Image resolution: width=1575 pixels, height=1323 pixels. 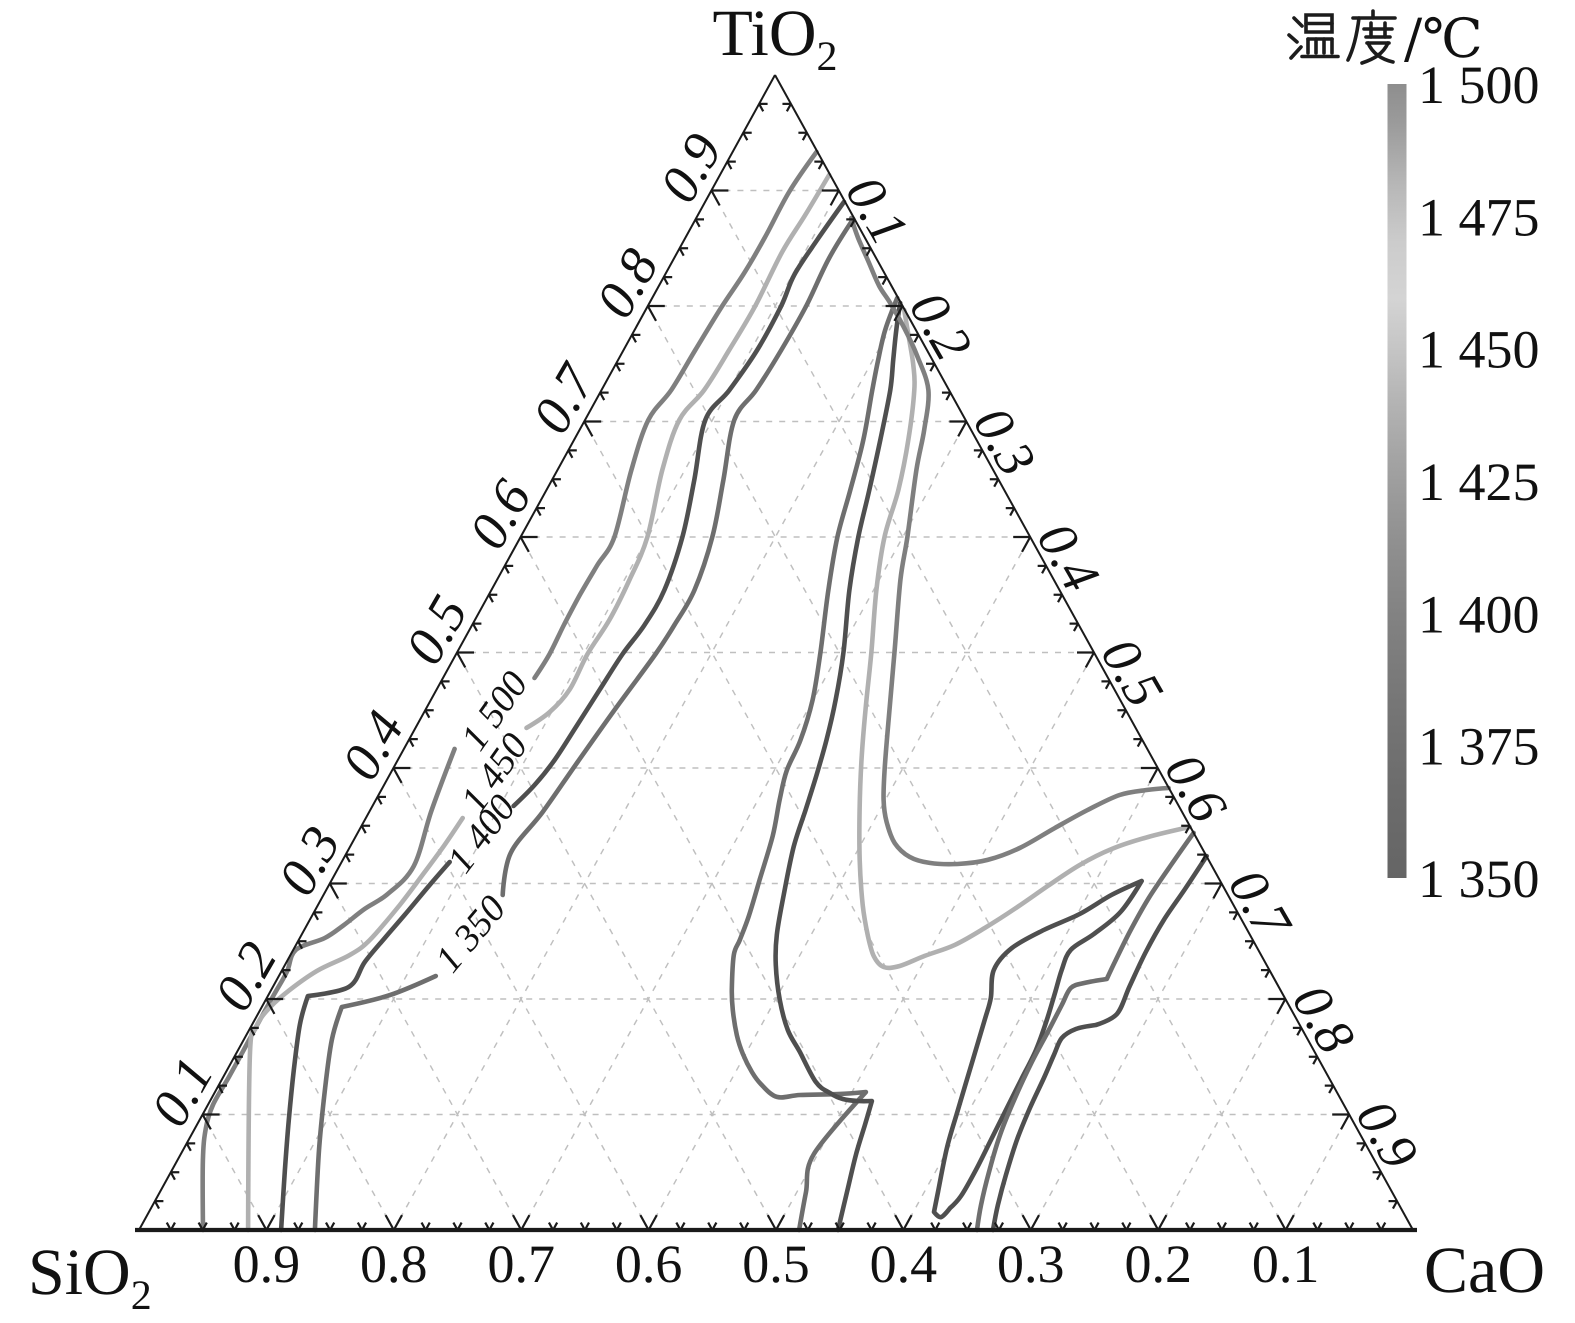 I want to click on colorbar-bar, so click(x=1397, y=481).